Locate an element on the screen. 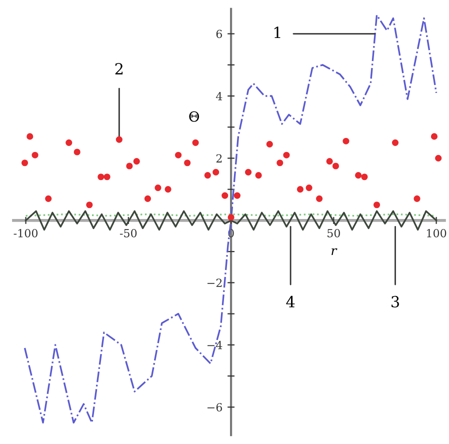 This screenshot has width=449, height=444. y-tick-label: −4 is located at coordinates (215, 345).